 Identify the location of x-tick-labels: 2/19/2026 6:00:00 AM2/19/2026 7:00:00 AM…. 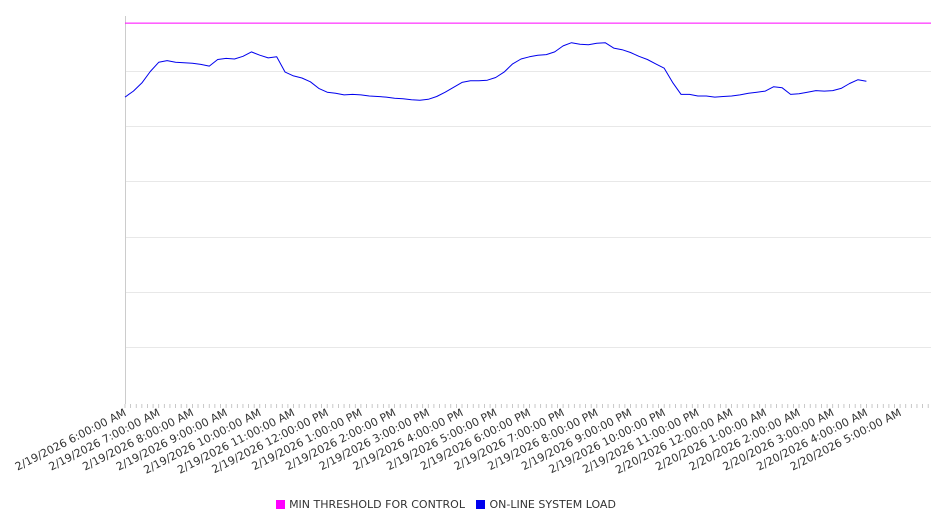
(458, 441).